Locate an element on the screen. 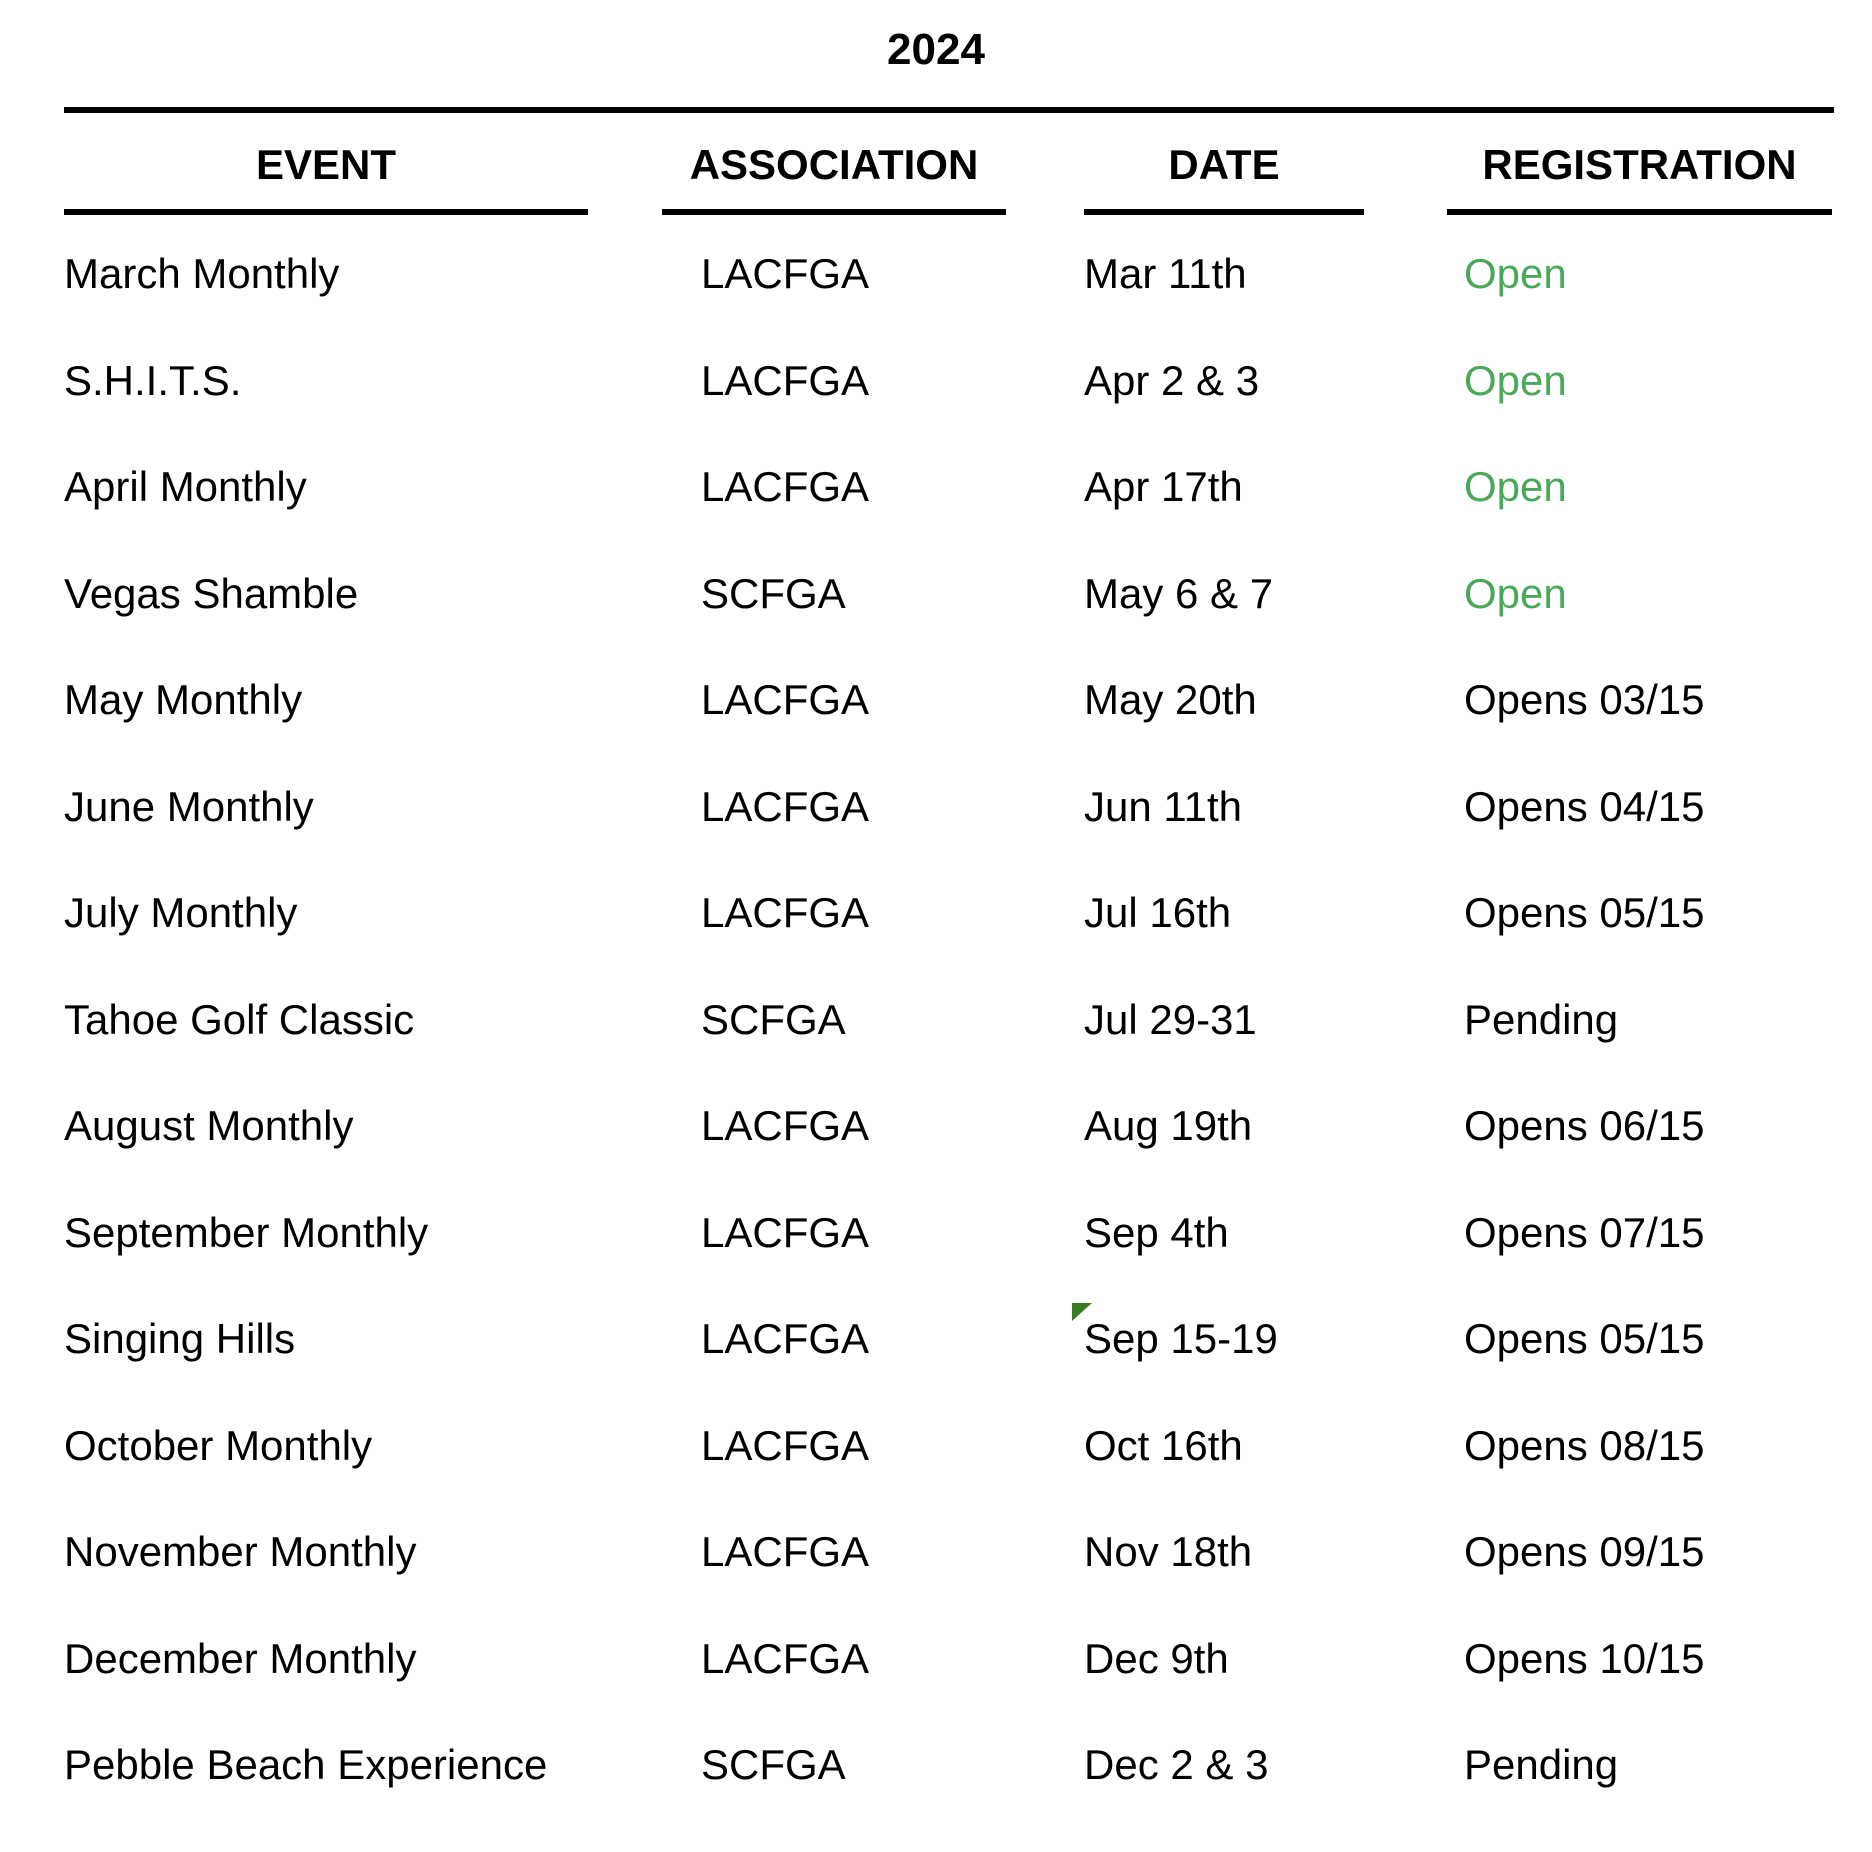 This screenshot has height=1852, width=1872. date-cell: Apr 17th is located at coordinates (1163, 487).